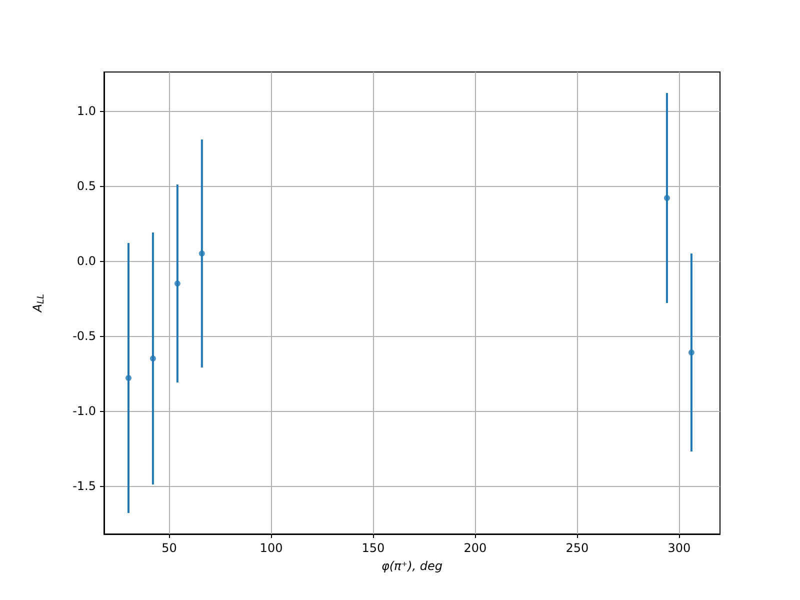  Describe the element at coordinates (84, 336) in the screenshot. I see `y-tick-label: -0.5` at that location.